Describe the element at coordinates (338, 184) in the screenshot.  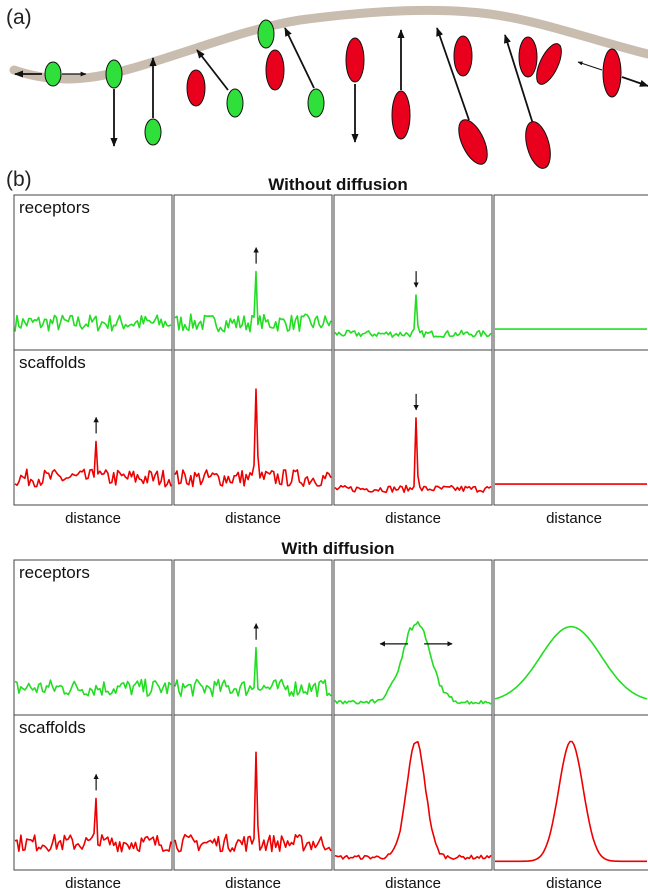
I see `section-title: Without diffusion` at that location.